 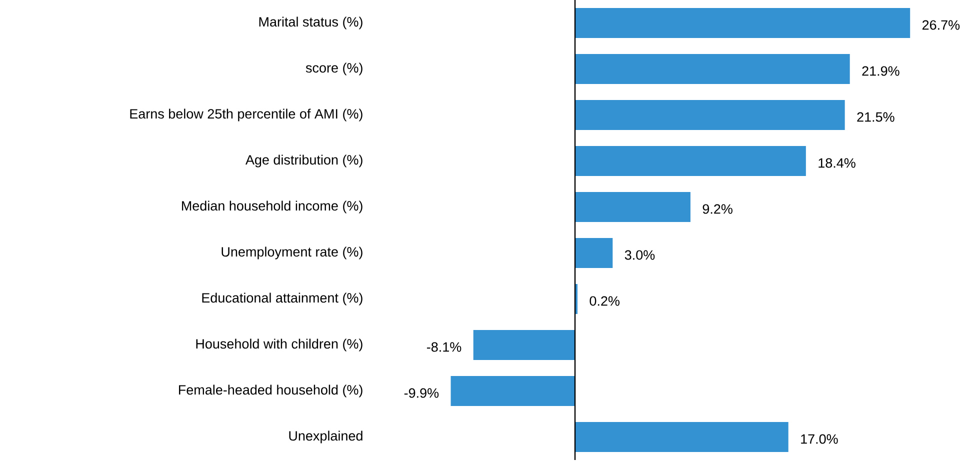 What do you see at coordinates (875, 117) in the screenshot?
I see `data-label: 21.5%` at bounding box center [875, 117].